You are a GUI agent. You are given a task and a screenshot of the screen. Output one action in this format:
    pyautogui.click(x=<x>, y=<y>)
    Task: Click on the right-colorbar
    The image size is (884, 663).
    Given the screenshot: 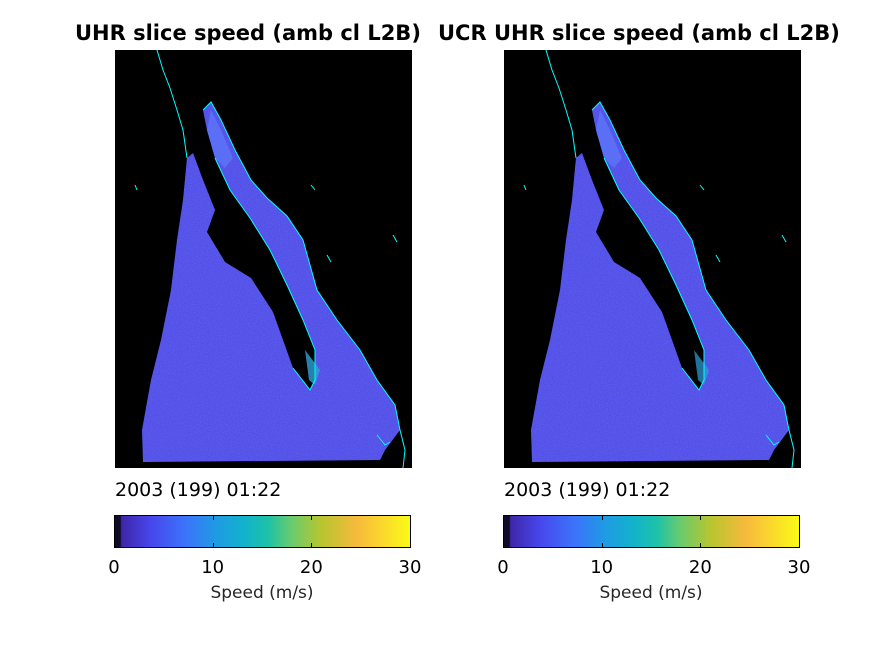 What is the action you would take?
    pyautogui.click(x=651, y=531)
    